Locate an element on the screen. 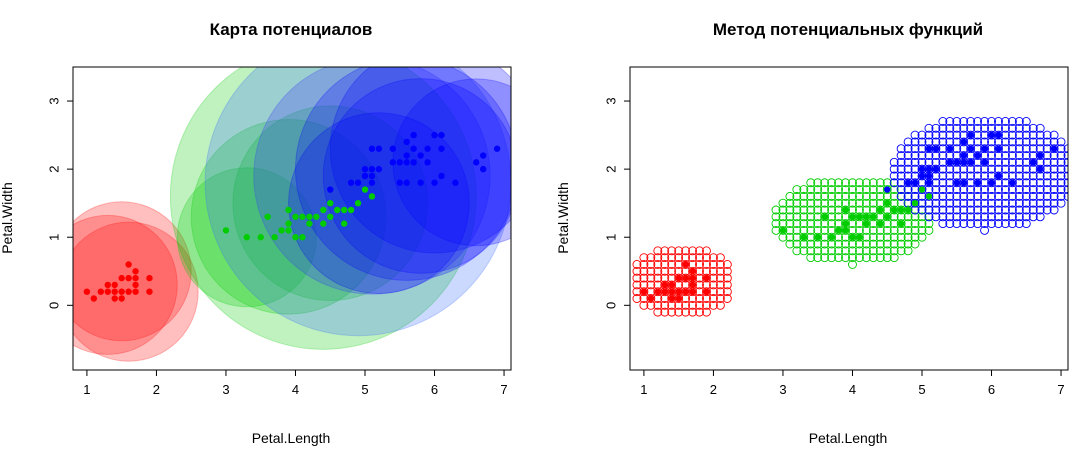 This screenshot has height=453, width=1080. y-tick-label: 3 is located at coordinates (610, 100).